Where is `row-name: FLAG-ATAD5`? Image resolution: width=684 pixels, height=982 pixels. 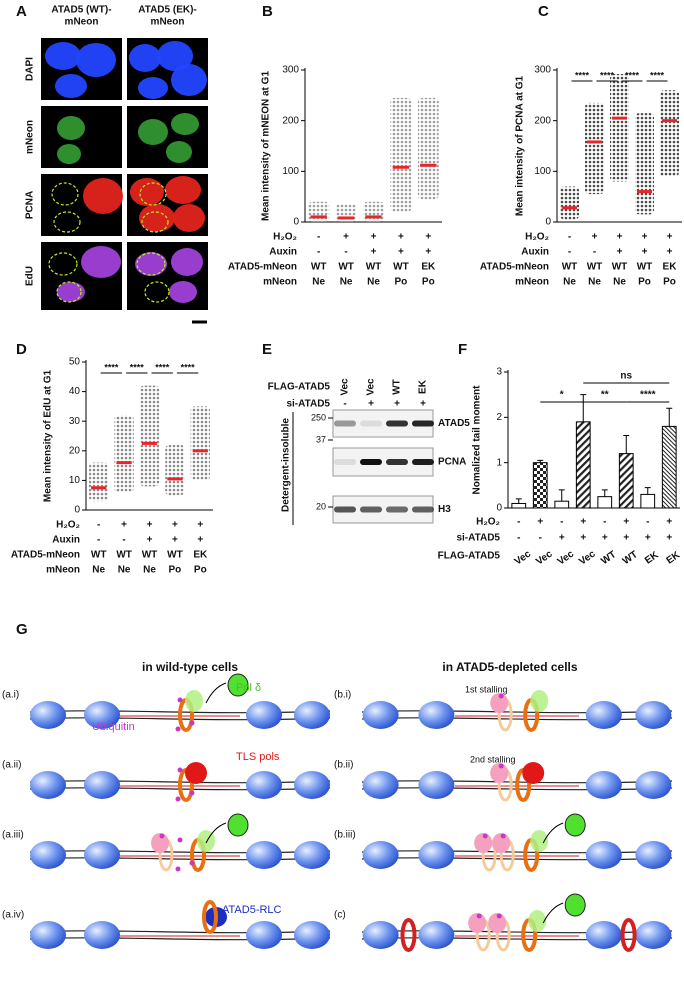
row-name: FLAG-ATAD5 is located at coordinates (299, 387).